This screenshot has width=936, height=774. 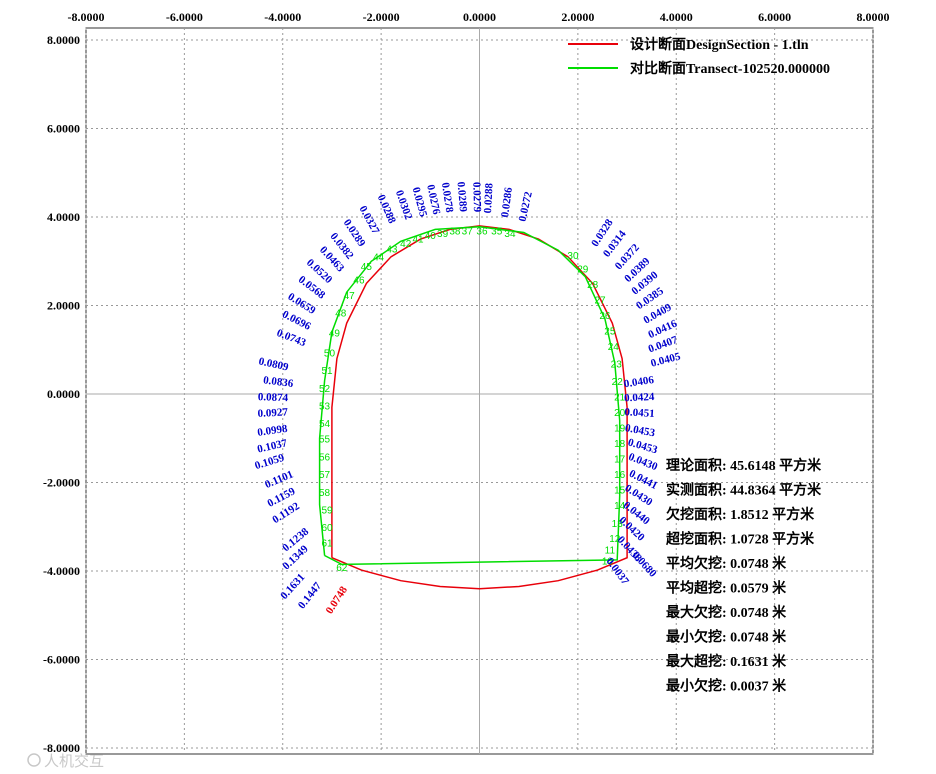 I want to click on point-number-label: 19, so click(x=620, y=429).